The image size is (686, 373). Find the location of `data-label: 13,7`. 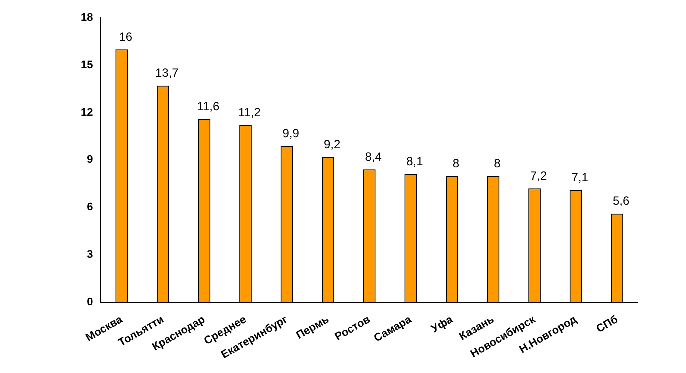

data-label: 13,7 is located at coordinates (167, 73).